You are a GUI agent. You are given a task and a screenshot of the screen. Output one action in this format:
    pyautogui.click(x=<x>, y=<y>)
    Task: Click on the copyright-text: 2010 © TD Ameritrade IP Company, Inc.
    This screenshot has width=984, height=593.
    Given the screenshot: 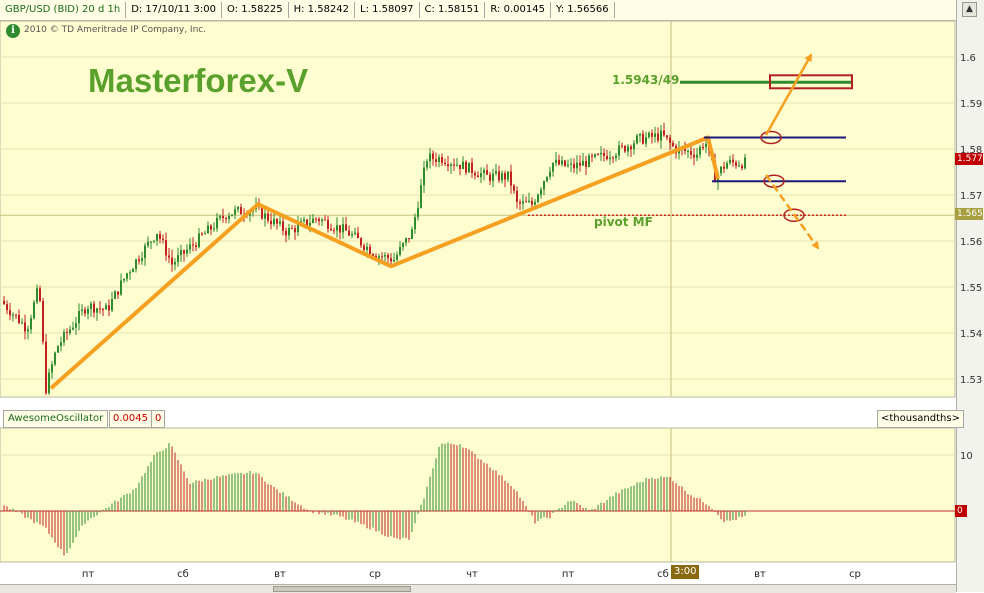 What is the action you would take?
    pyautogui.click(x=115, y=30)
    